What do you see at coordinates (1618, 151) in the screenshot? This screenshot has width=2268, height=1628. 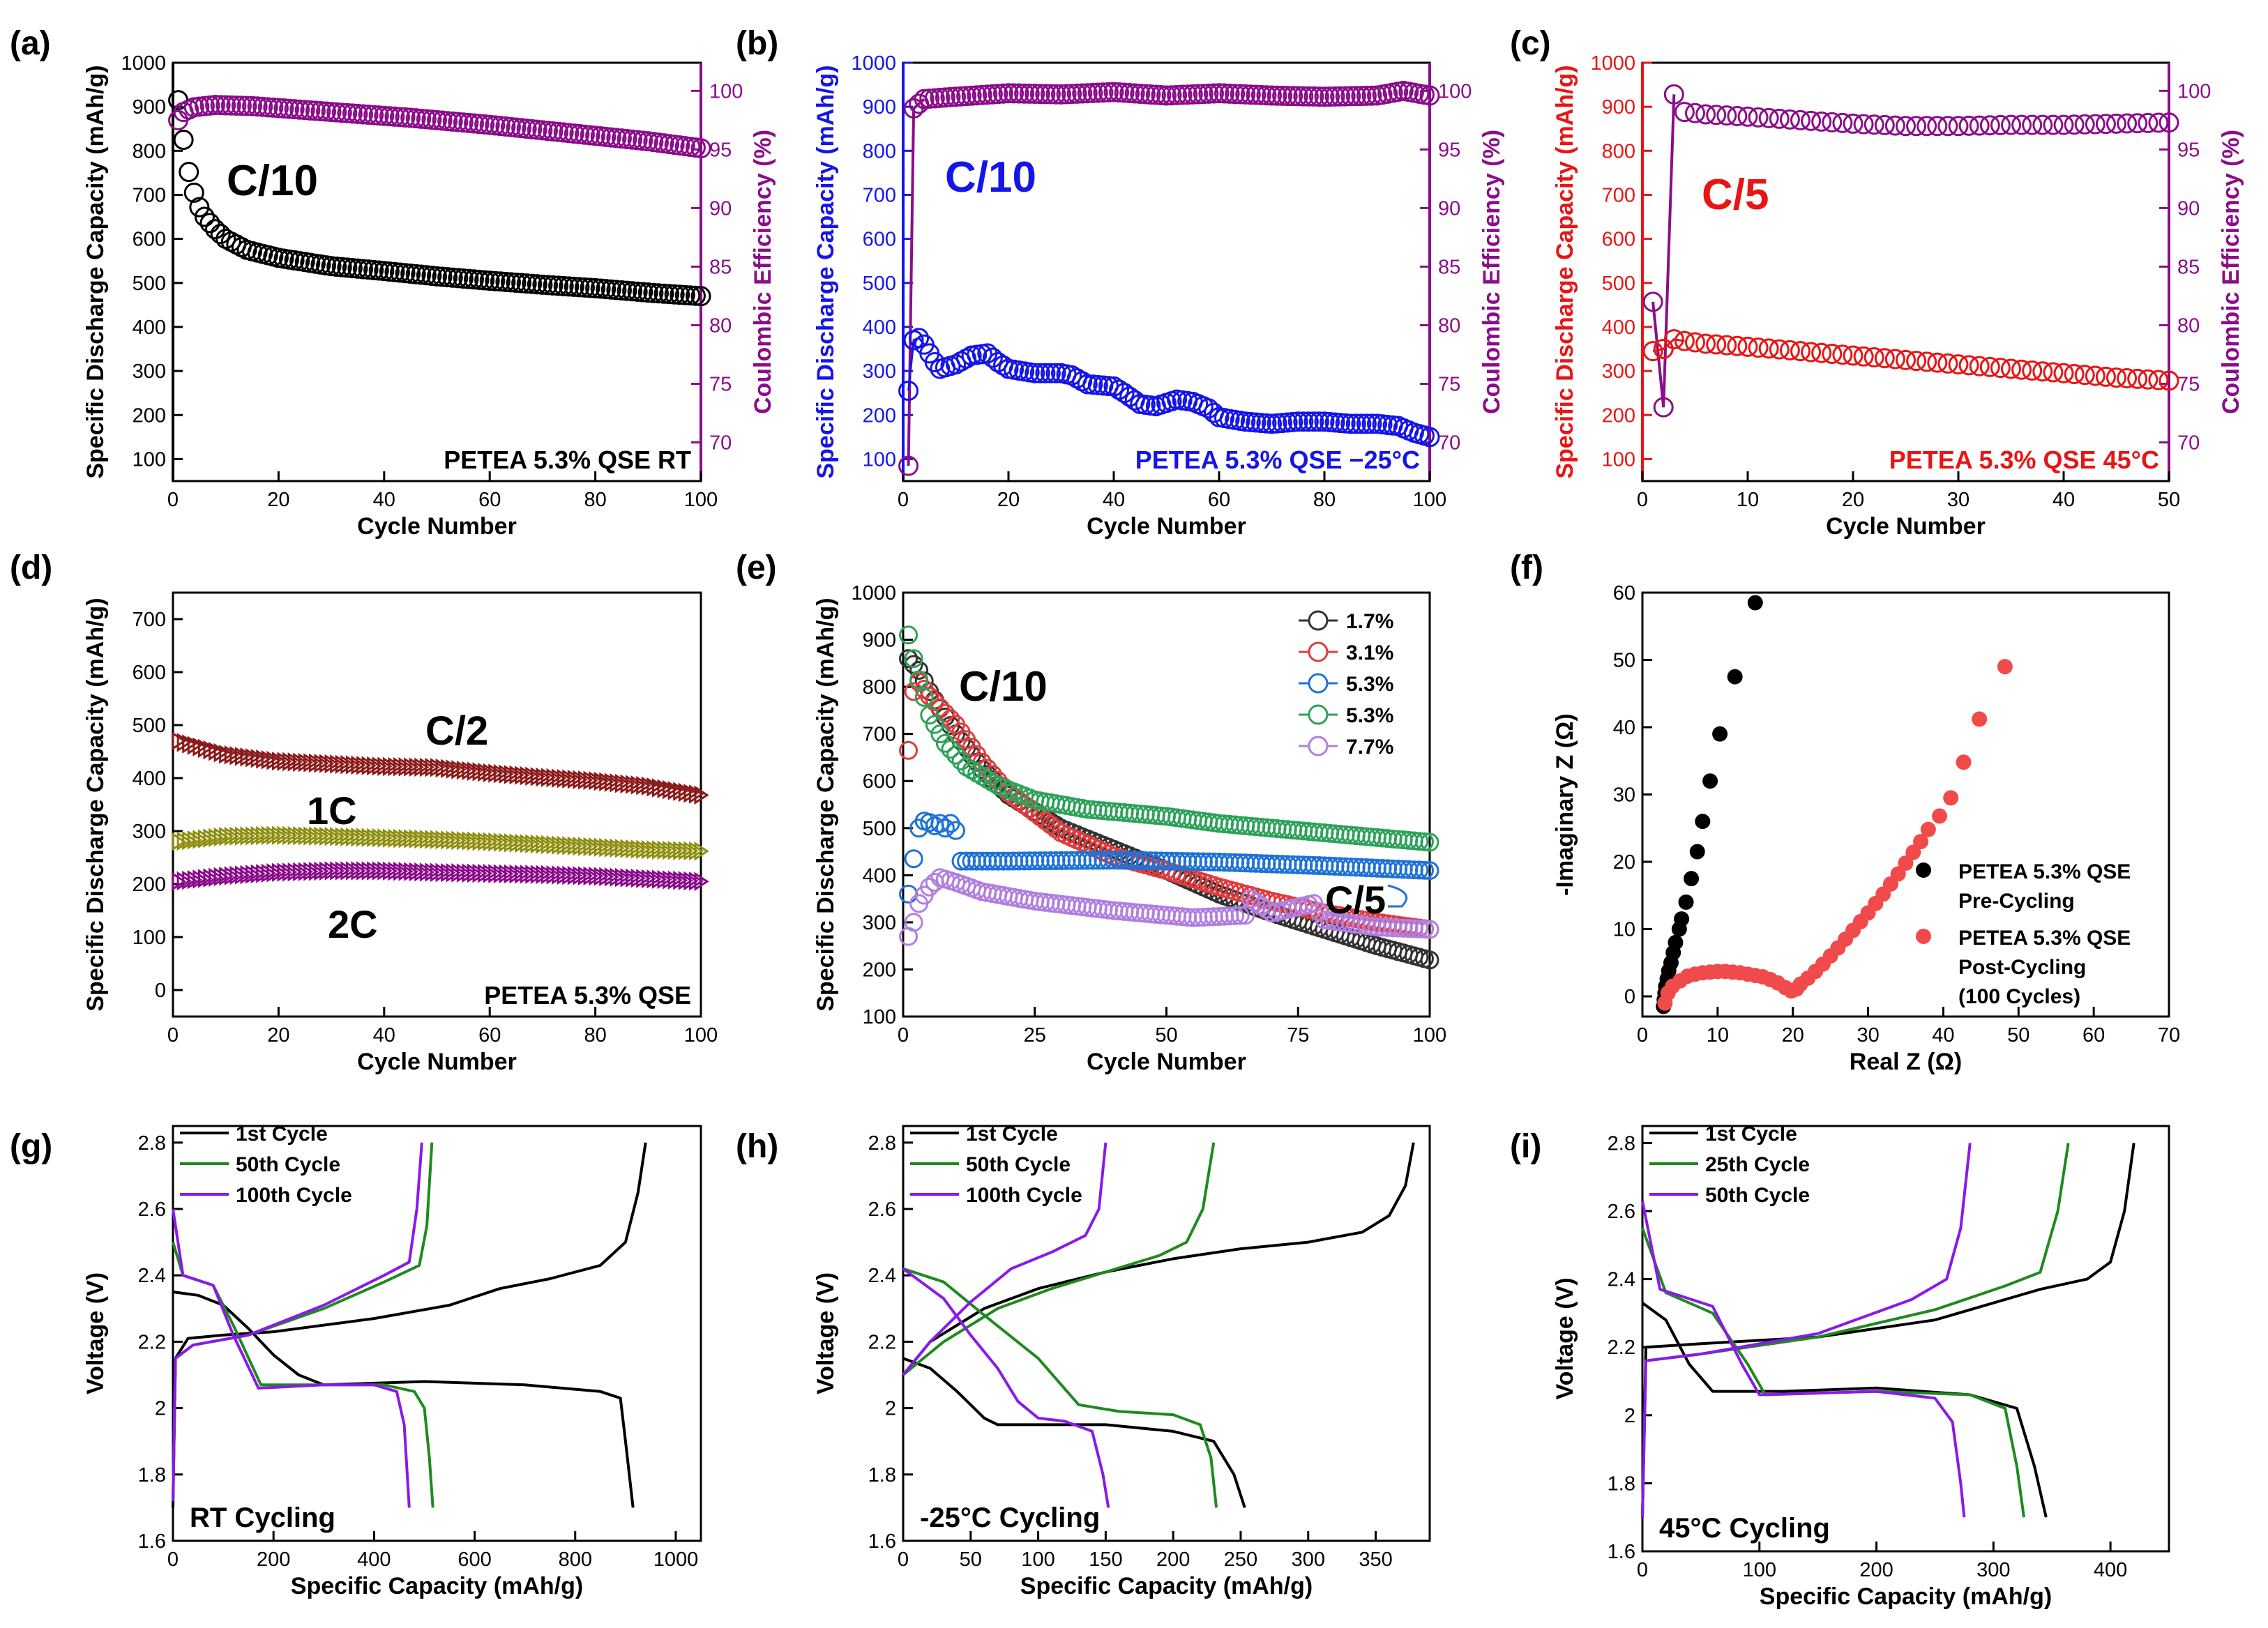 I see `y-tick-label: 800` at bounding box center [1618, 151].